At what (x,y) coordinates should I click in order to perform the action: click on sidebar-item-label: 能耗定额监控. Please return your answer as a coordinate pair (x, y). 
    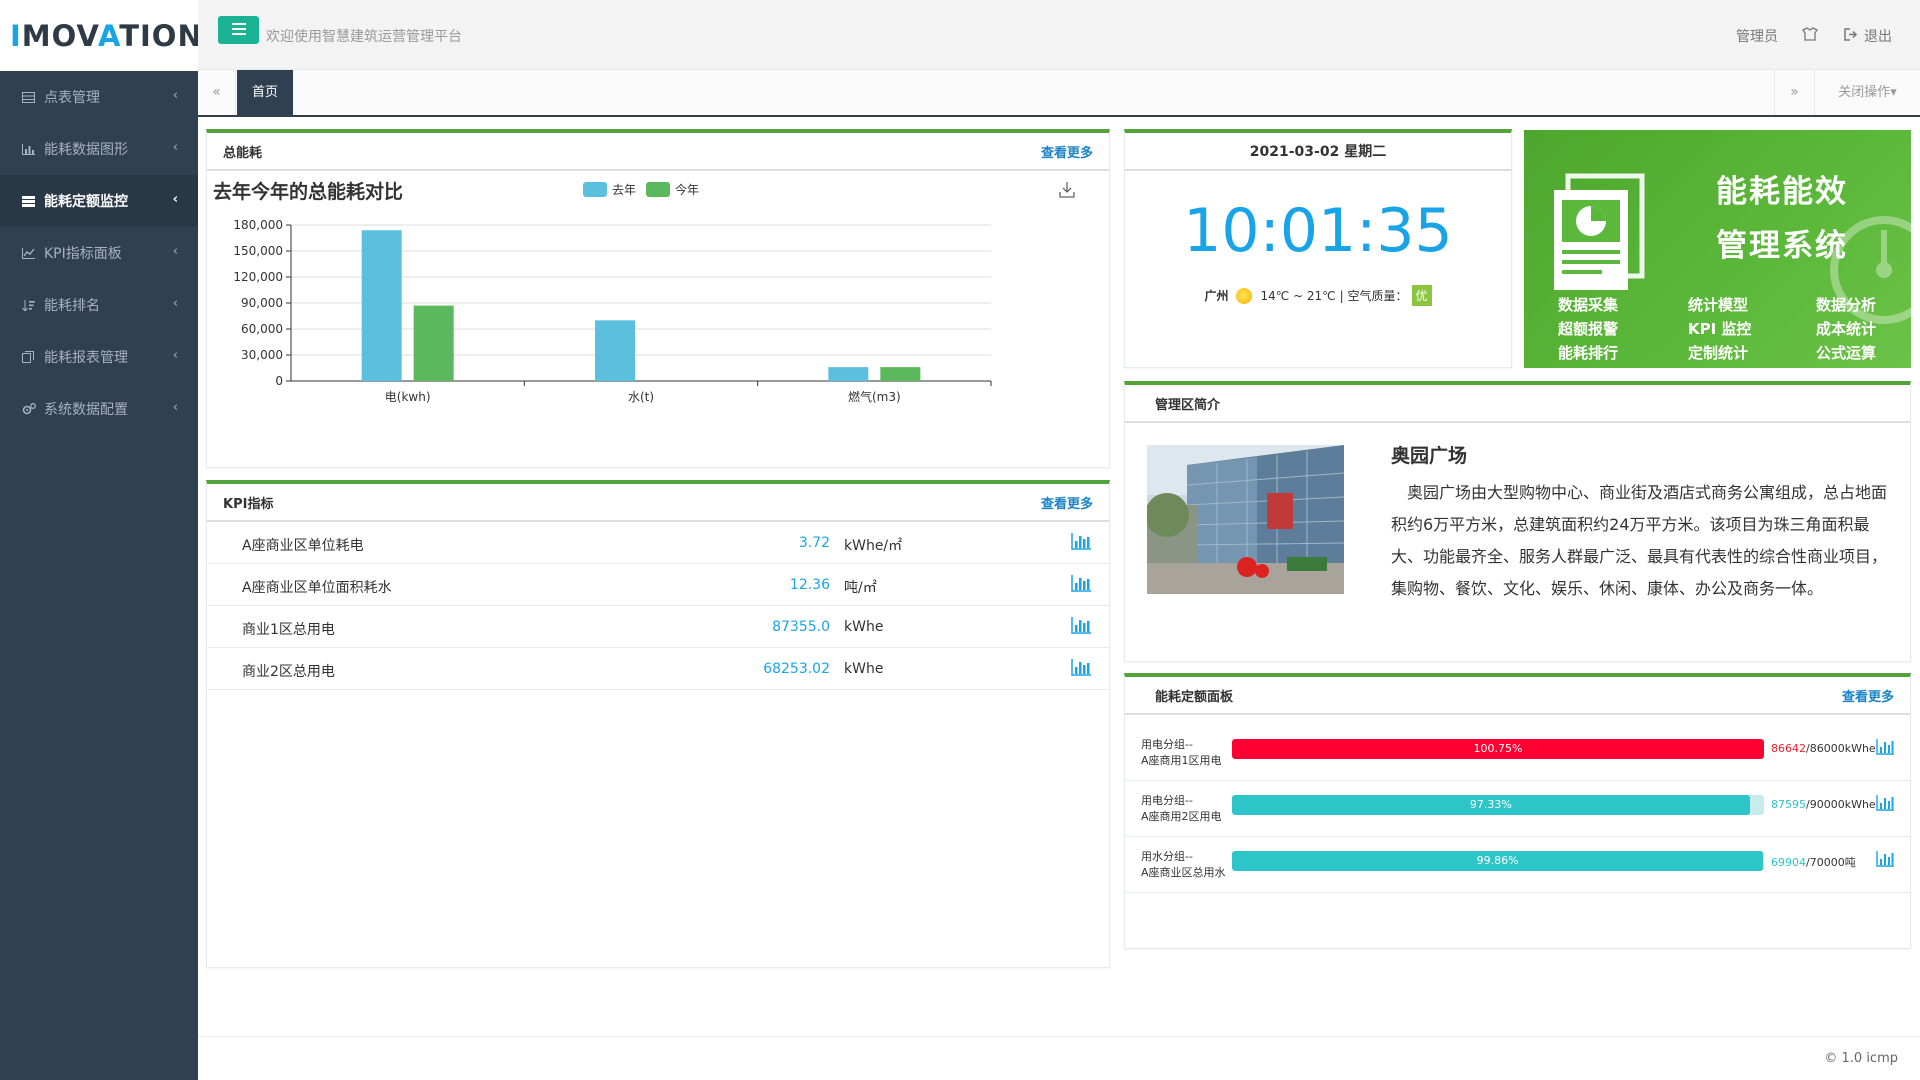
    Looking at the image, I should click on (86, 202).